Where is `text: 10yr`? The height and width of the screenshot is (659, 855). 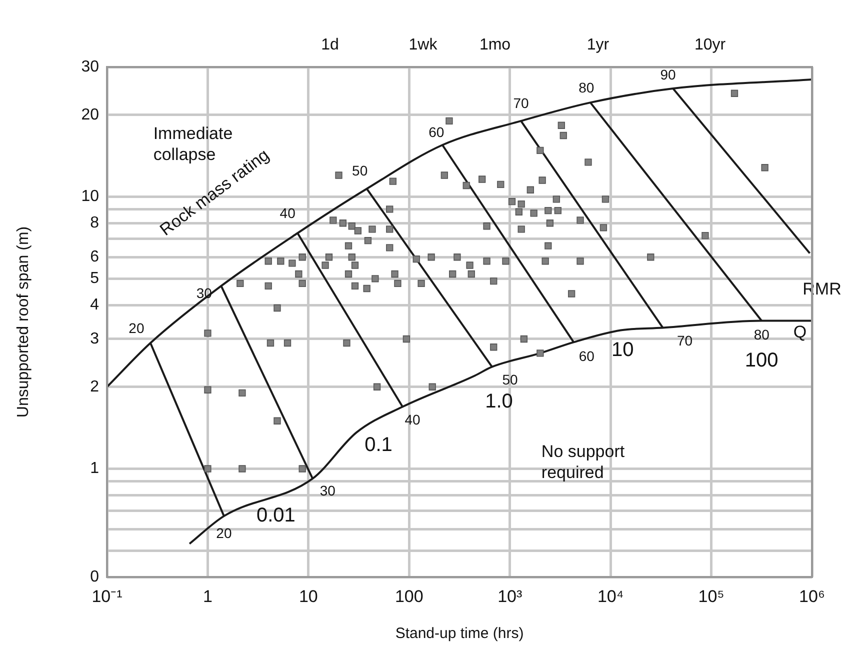 text: 10yr is located at coordinates (710, 45).